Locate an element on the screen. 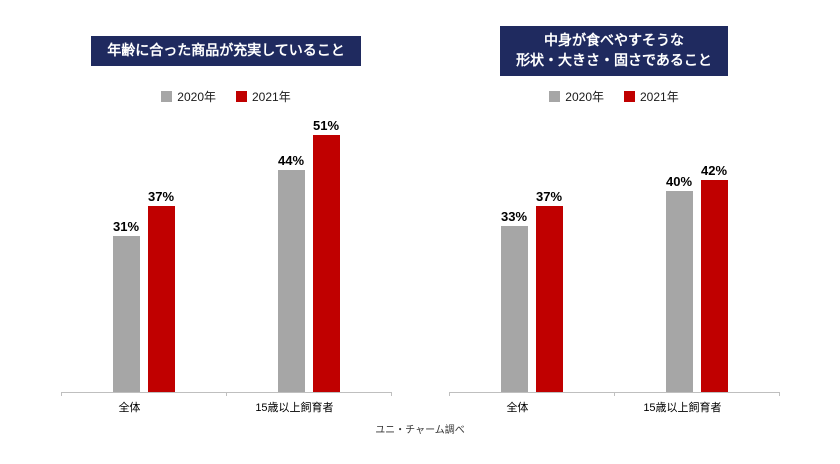 The height and width of the screenshot is (464, 840). chart-title: 年齢に合った商品が充実していること is located at coordinates (226, 51).